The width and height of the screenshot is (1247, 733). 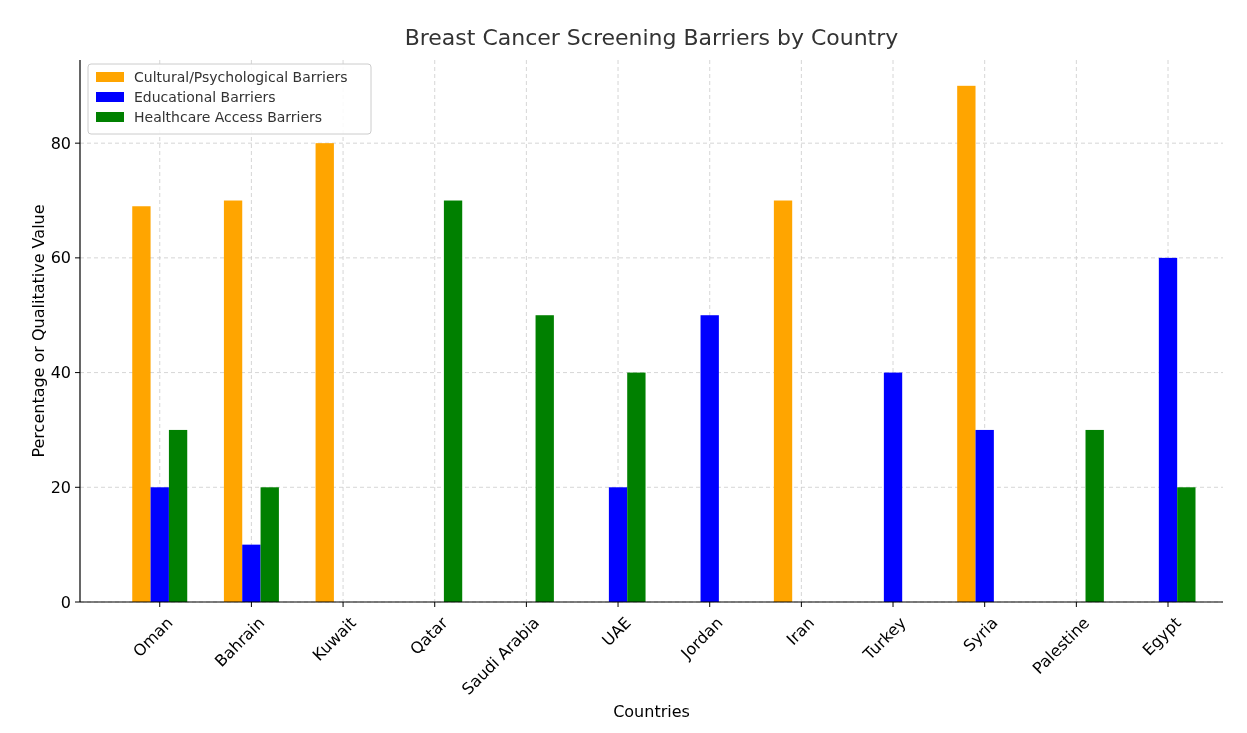 What do you see at coordinates (38, 331) in the screenshot?
I see `y-axis-title: Percentage or Qualitative Value` at bounding box center [38, 331].